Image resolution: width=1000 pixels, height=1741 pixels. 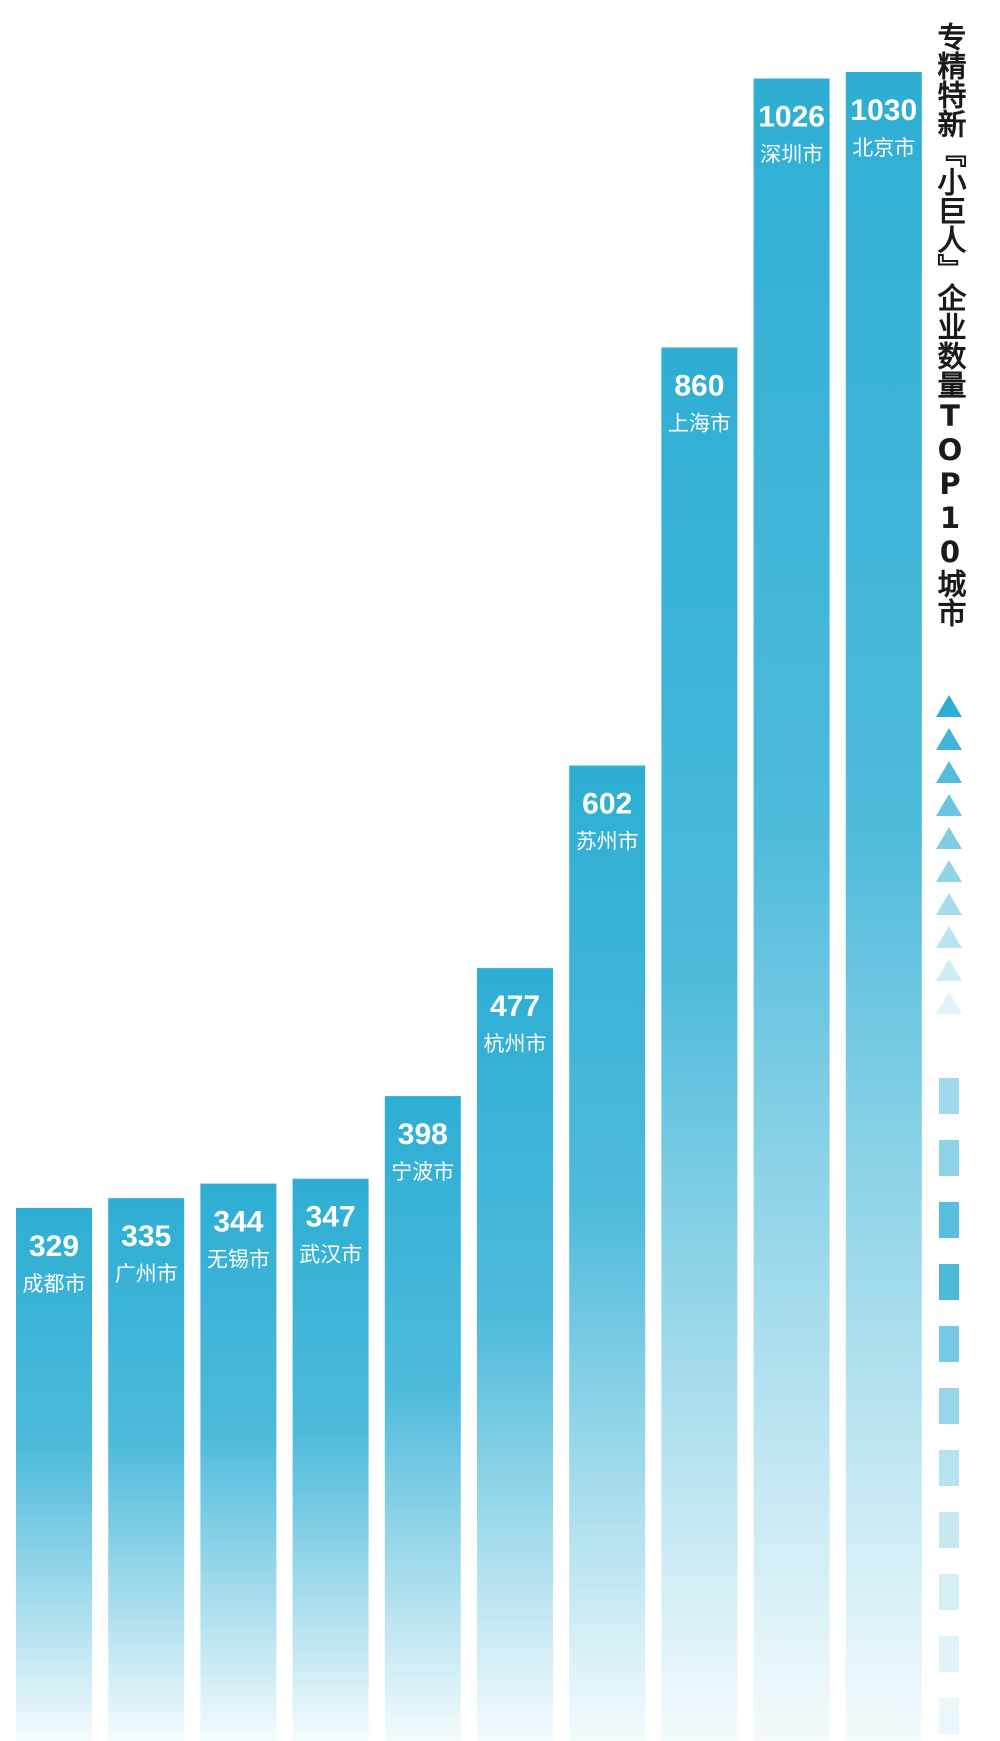 What do you see at coordinates (146, 1236) in the screenshot?
I see `value-label: 335` at bounding box center [146, 1236].